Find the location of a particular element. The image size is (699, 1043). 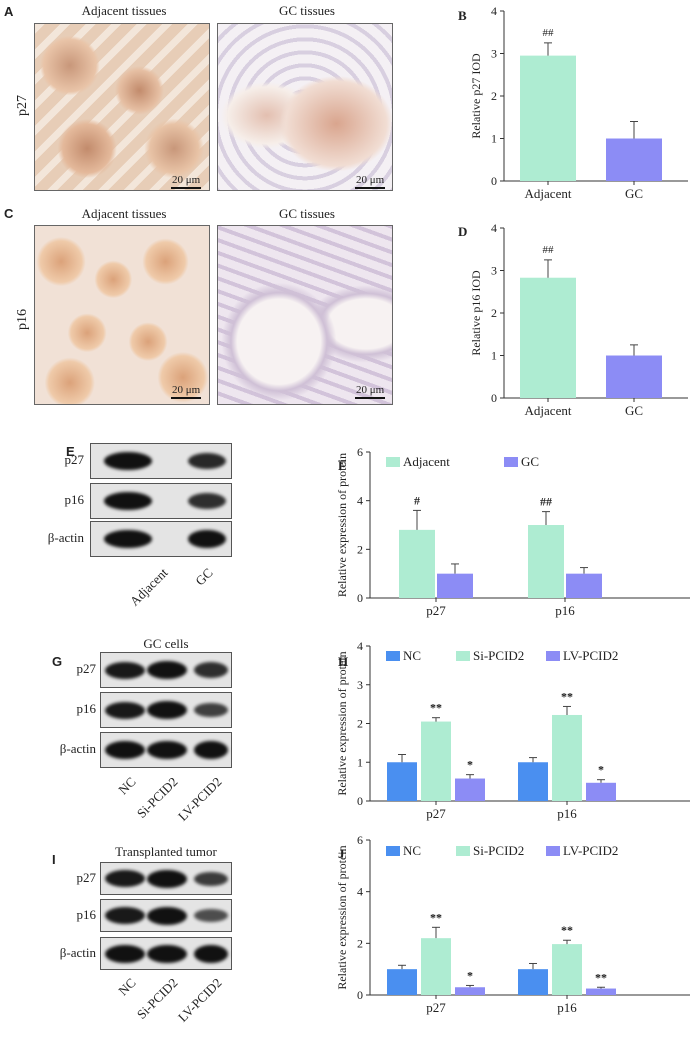

wb-row-label-e-2: β-actin is located at coordinates (65, 537).